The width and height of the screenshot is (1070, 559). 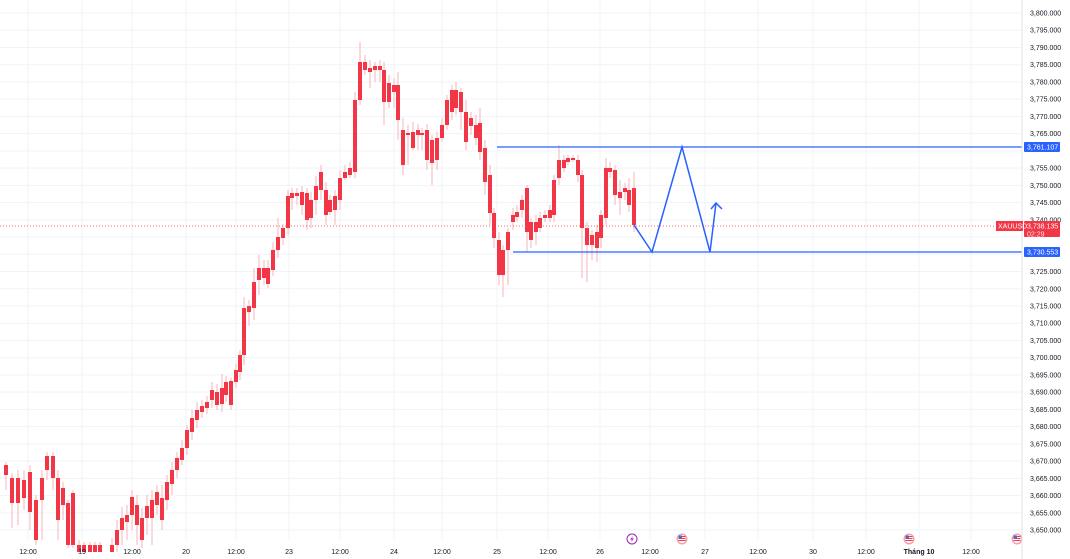 What do you see at coordinates (632, 539) in the screenshot?
I see `lightning-icon` at bounding box center [632, 539].